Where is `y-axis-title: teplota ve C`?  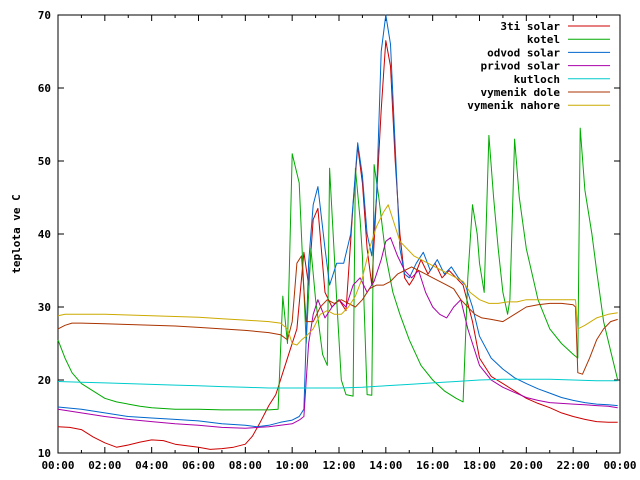
y-axis-title: teplota ve C is located at coordinates (16, 233).